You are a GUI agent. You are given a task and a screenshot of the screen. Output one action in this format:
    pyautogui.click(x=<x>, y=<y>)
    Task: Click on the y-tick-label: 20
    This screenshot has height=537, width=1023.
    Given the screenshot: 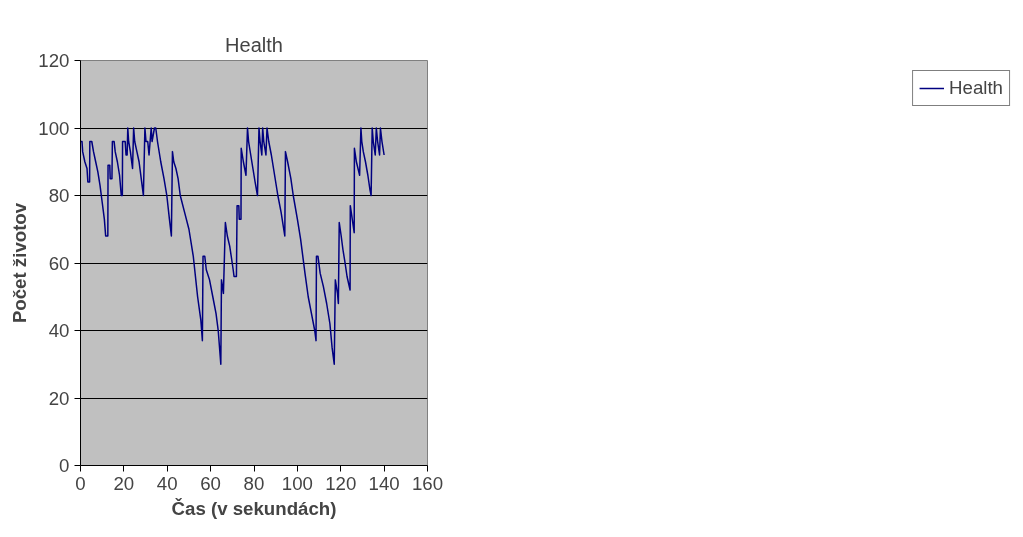 What is the action you would take?
    pyautogui.click(x=59, y=398)
    